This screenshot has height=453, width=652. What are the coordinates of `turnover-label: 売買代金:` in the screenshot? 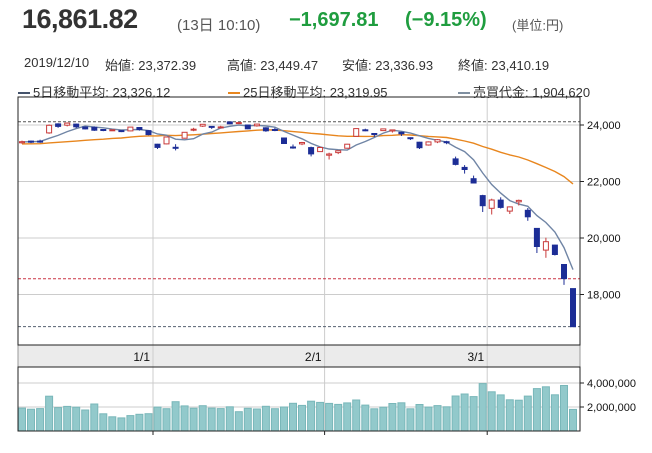 It's located at (501, 92).